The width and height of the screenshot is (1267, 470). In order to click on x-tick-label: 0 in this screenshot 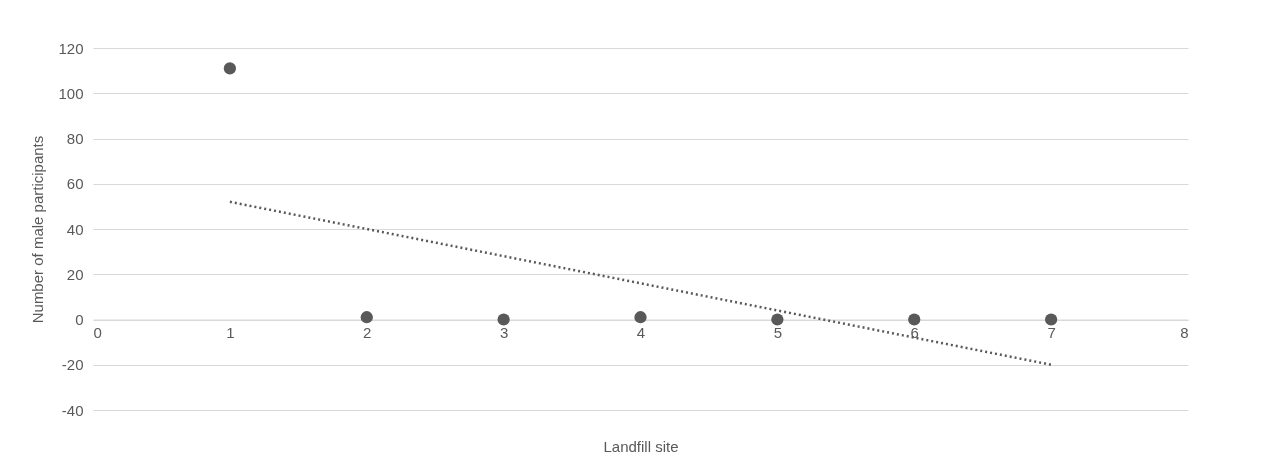, I will do `click(97, 332)`.